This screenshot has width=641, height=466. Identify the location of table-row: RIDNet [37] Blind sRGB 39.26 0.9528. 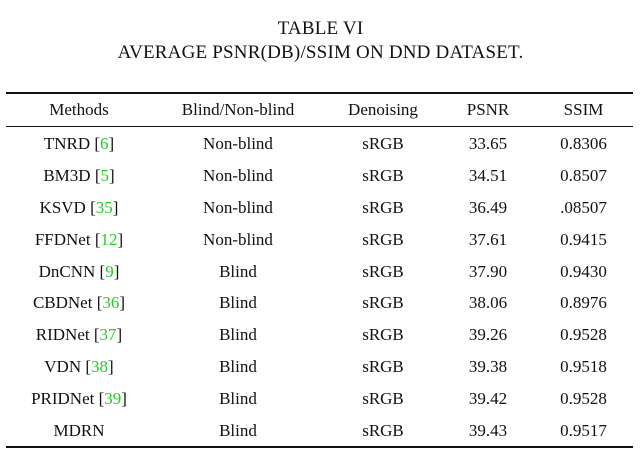
(319, 335).